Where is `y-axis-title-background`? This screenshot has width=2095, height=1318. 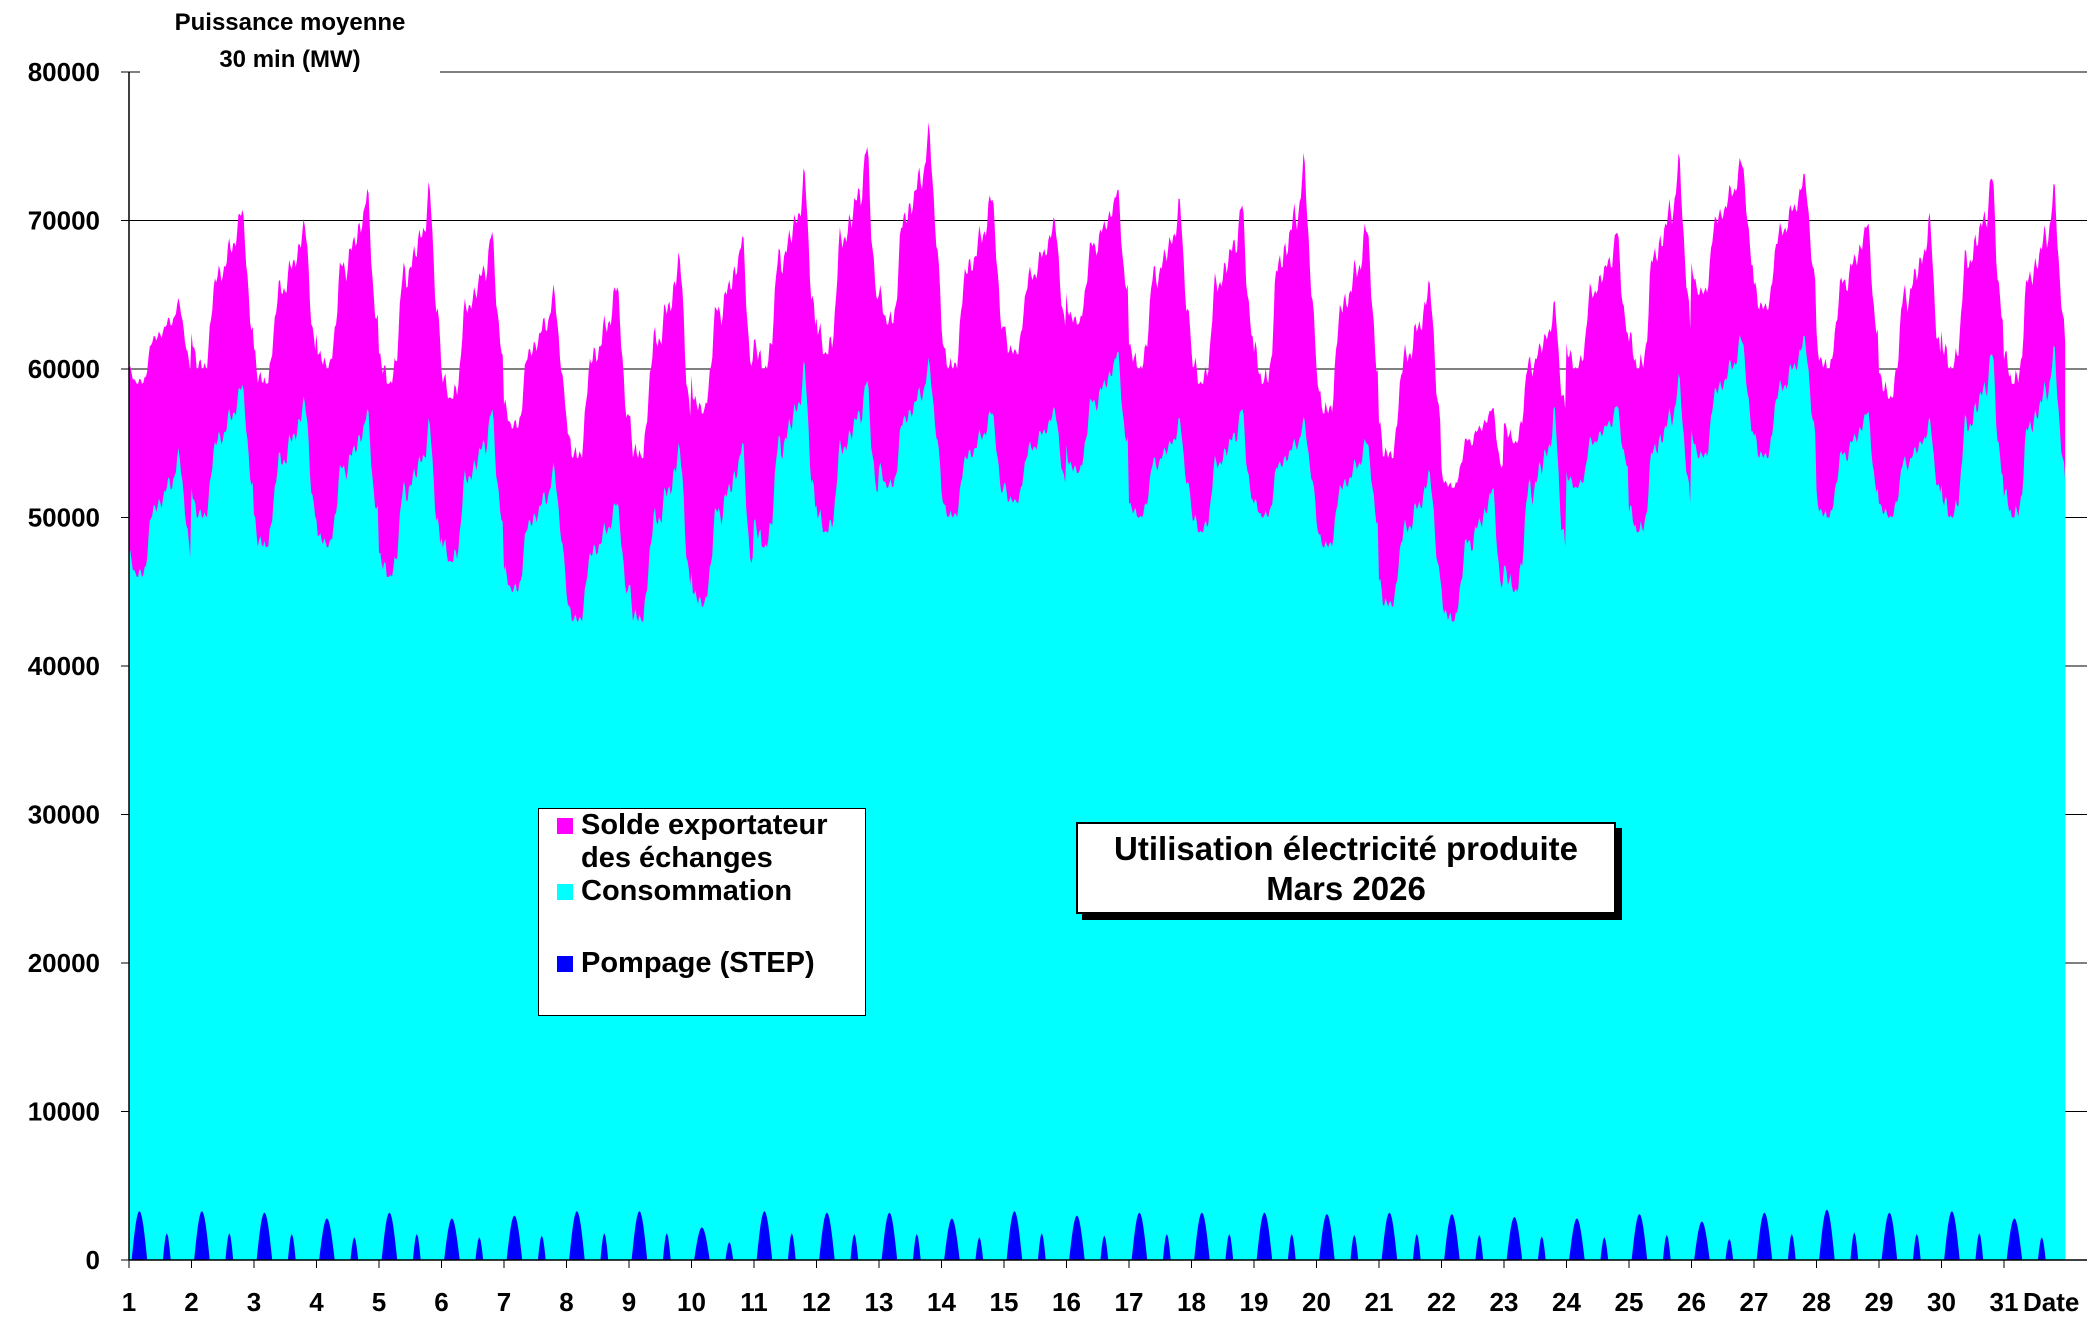 y-axis-title-background is located at coordinates (290, 39).